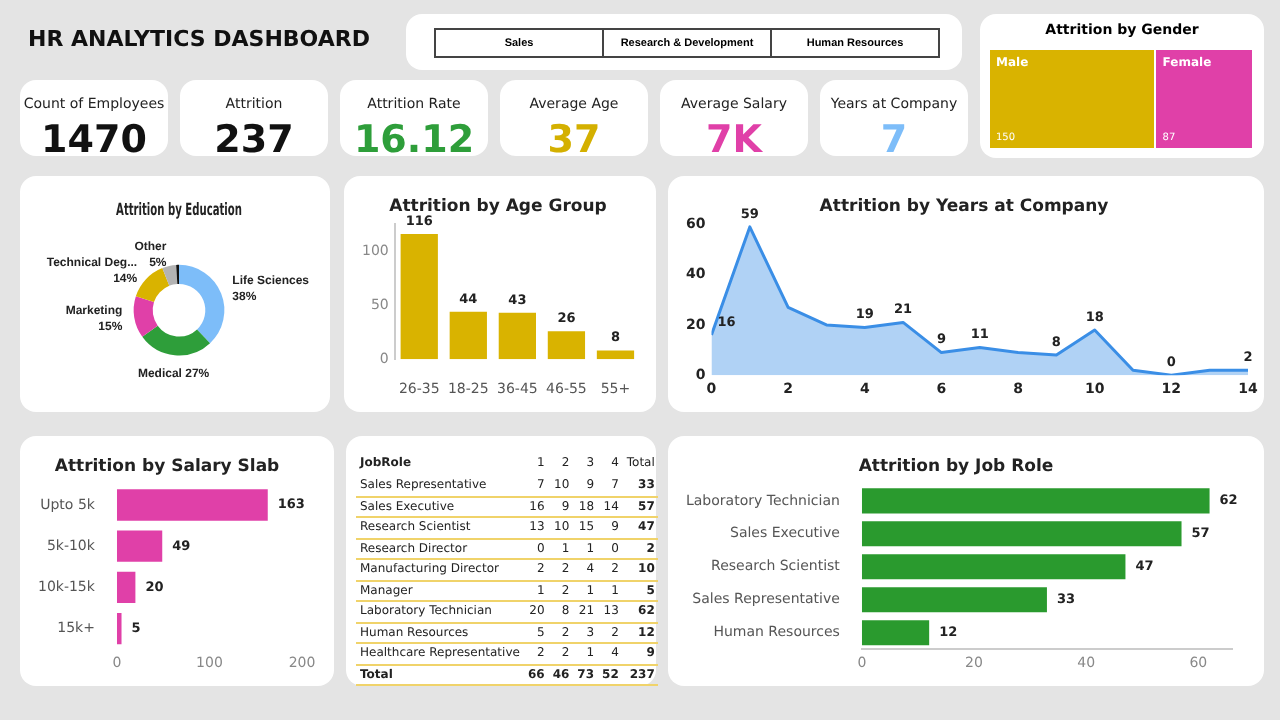 Image resolution: width=1280 pixels, height=720 pixels. Describe the element at coordinates (734, 140) in the screenshot. I see `text: 7K` at that location.